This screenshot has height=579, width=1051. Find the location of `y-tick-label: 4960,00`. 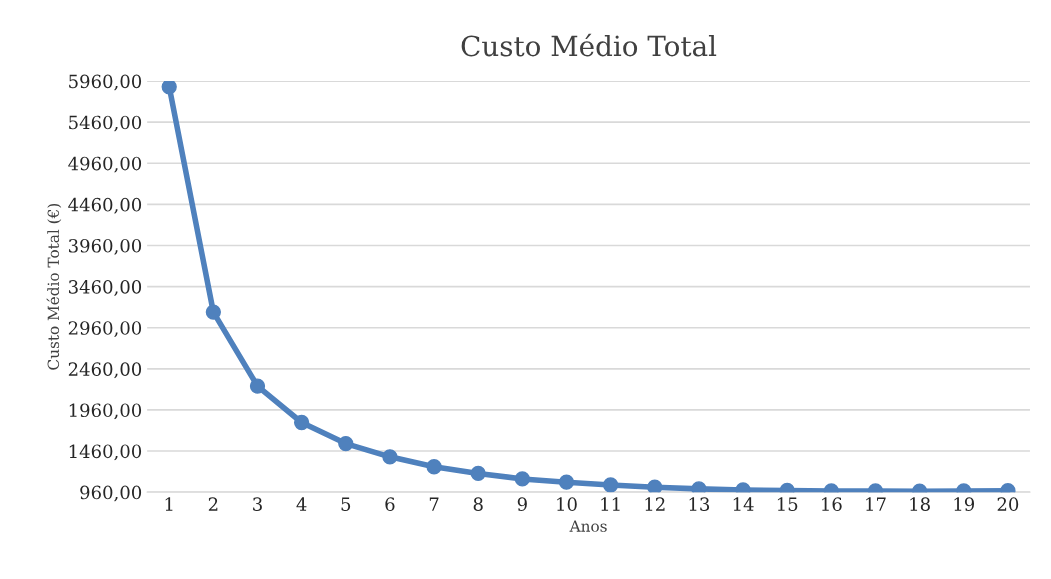

y-tick-label: 4960,00 is located at coordinates (105, 164).